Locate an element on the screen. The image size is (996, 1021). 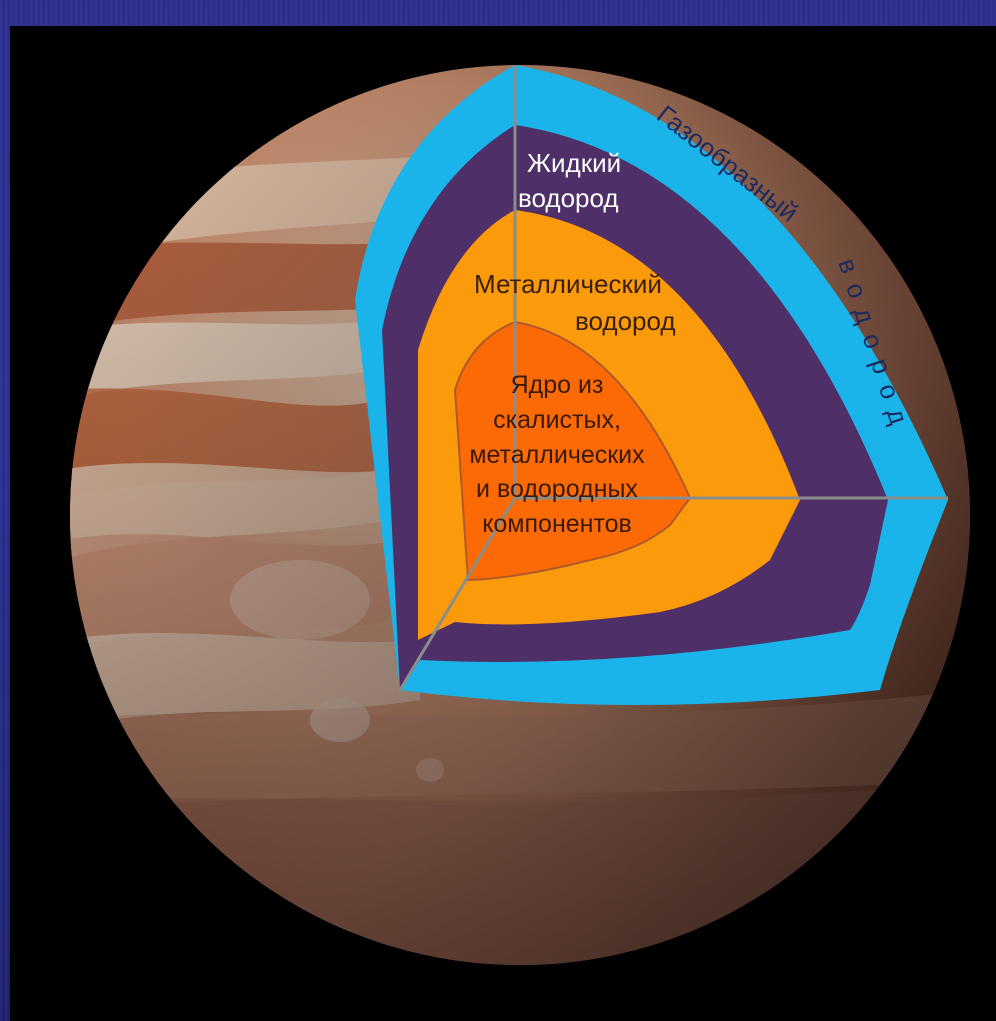
label-core-line-5: компонентов is located at coordinates (557, 524).